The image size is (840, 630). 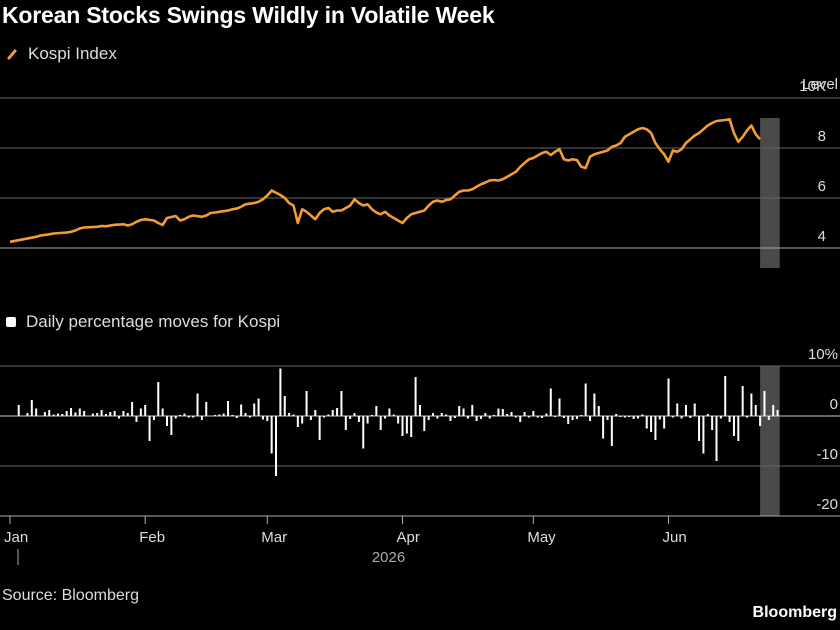 What do you see at coordinates (822, 236) in the screenshot?
I see `y-tick-label-top: 4` at bounding box center [822, 236].